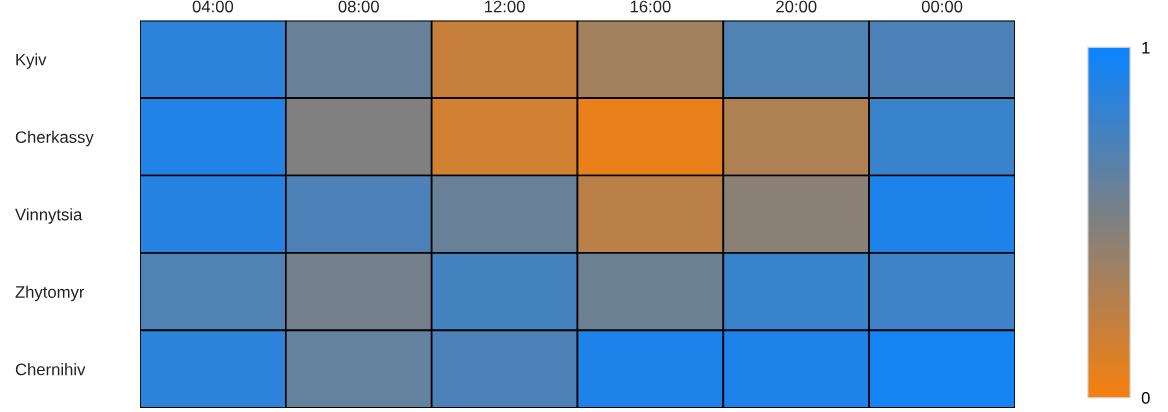 The width and height of the screenshot is (1168, 412). I want to click on x-tick-label: 12:00, so click(505, 6).